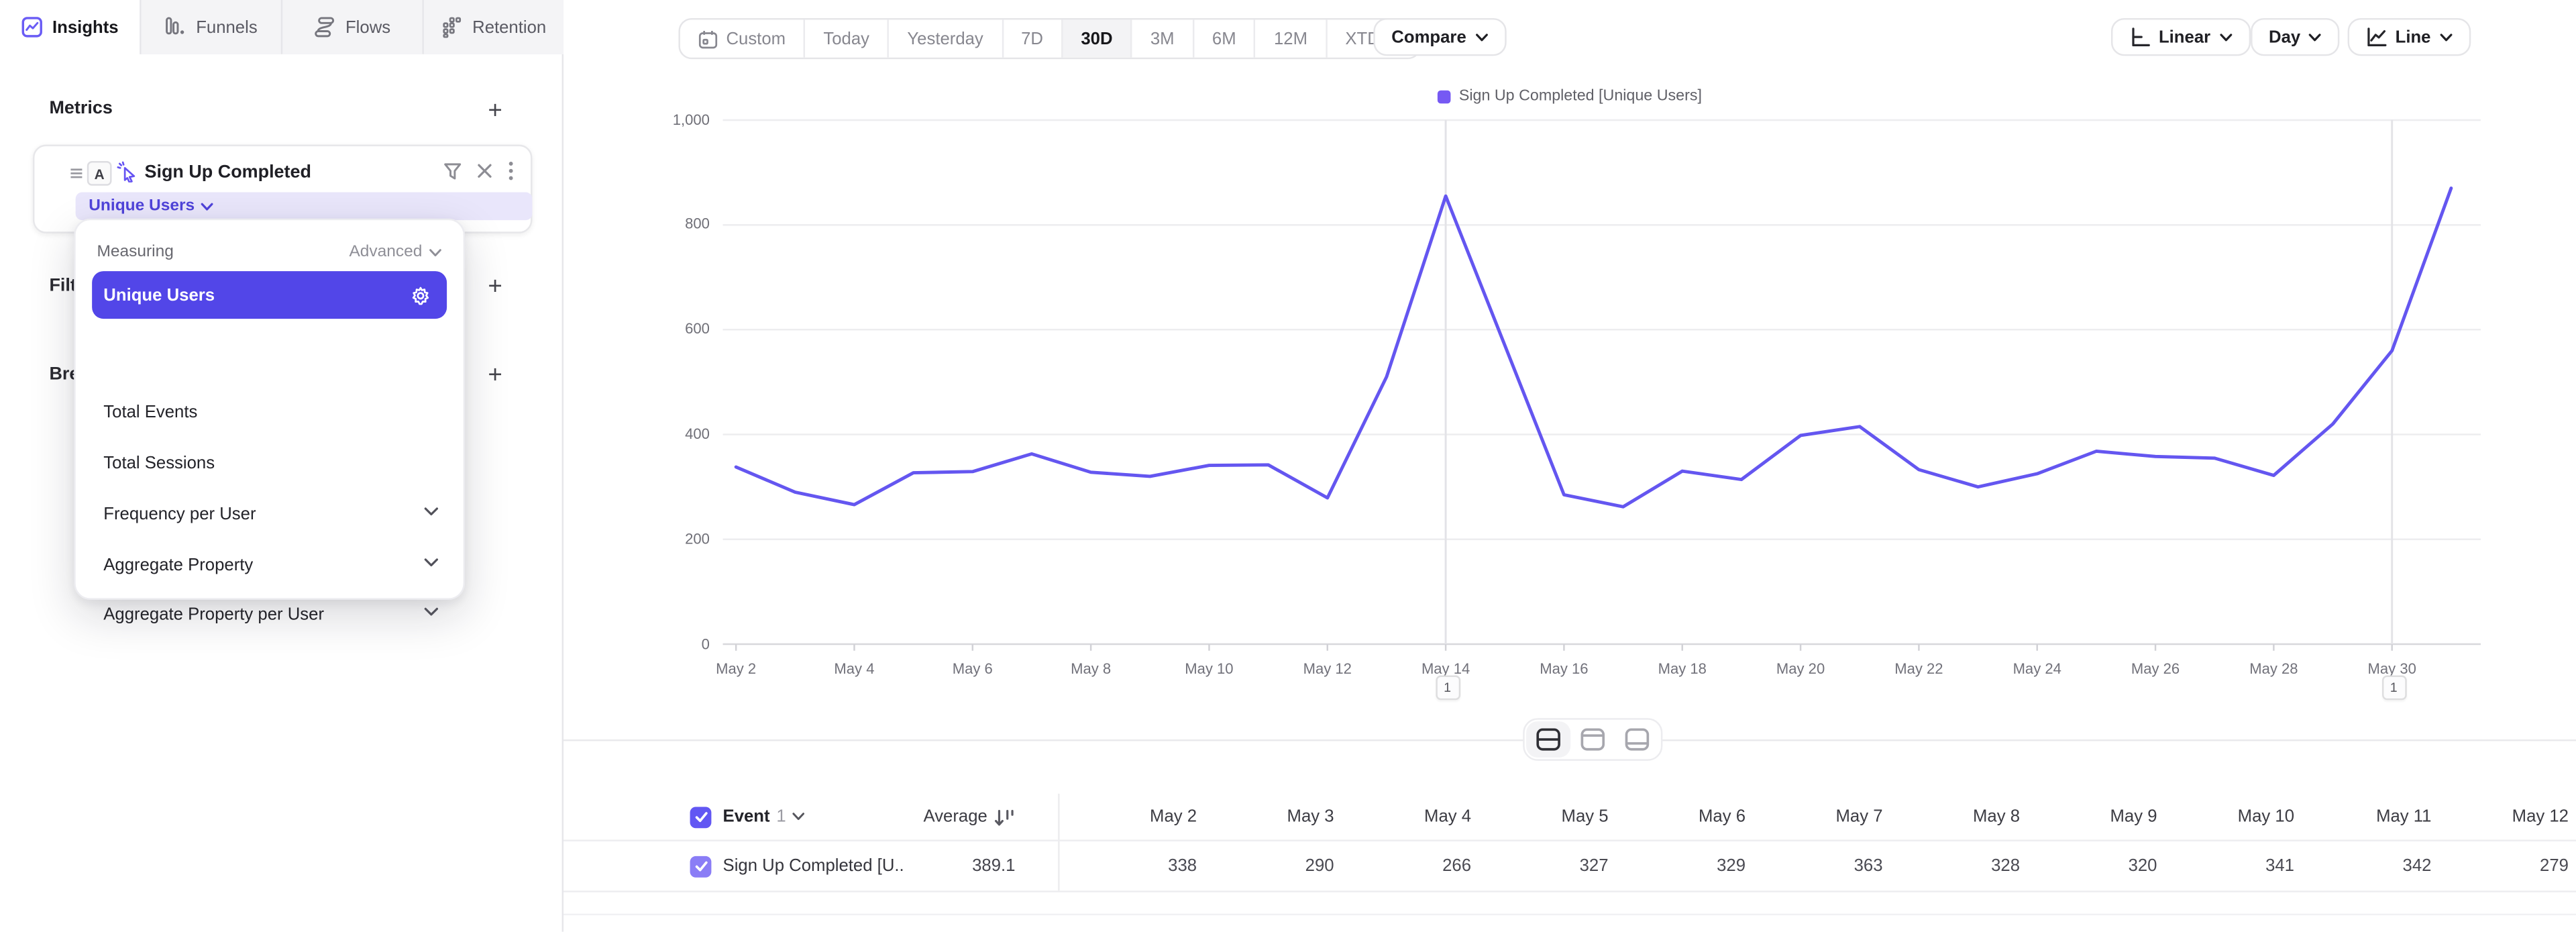 Image resolution: width=2576 pixels, height=932 pixels. I want to click on x-tick-label: May 10, so click(1209, 668).